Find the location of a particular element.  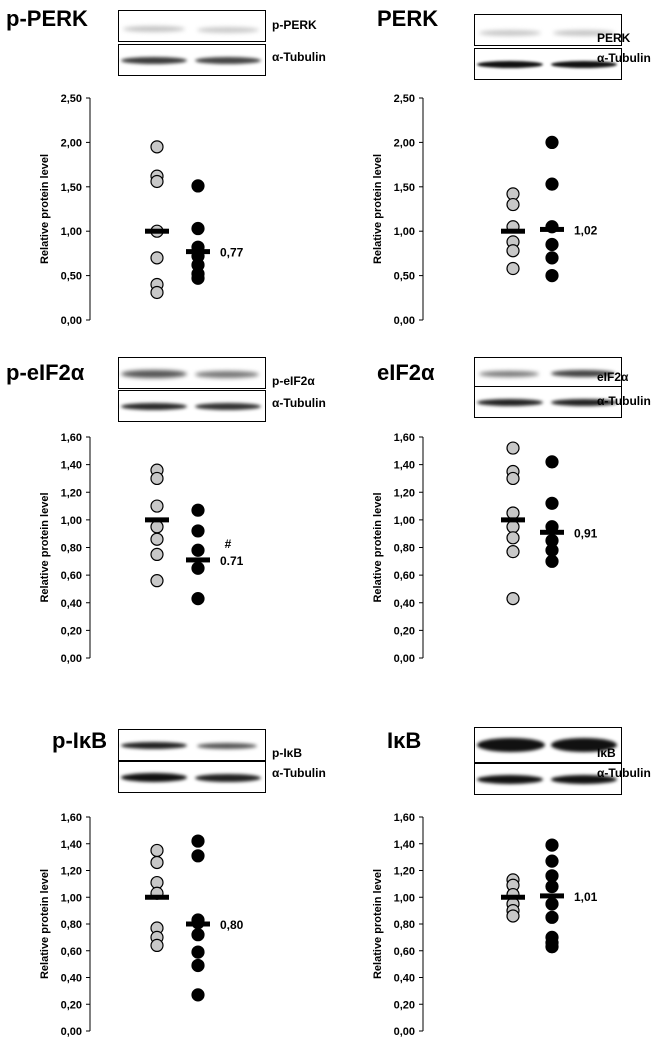

panel-title: eIF2α is located at coordinates (406, 372).